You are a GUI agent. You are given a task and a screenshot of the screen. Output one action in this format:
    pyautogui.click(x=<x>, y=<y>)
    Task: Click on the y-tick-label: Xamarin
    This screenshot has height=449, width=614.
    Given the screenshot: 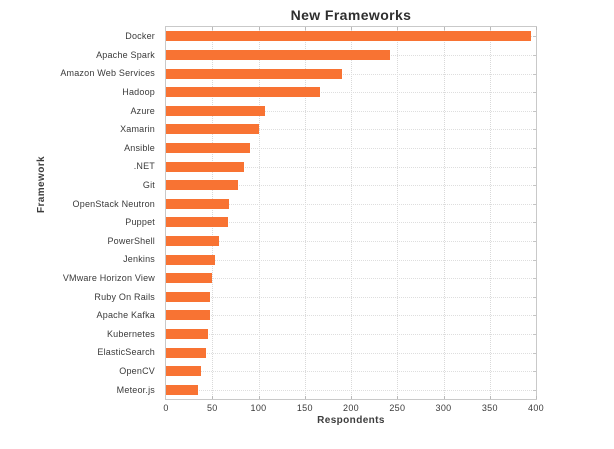 What is the action you would take?
    pyautogui.click(x=137, y=129)
    